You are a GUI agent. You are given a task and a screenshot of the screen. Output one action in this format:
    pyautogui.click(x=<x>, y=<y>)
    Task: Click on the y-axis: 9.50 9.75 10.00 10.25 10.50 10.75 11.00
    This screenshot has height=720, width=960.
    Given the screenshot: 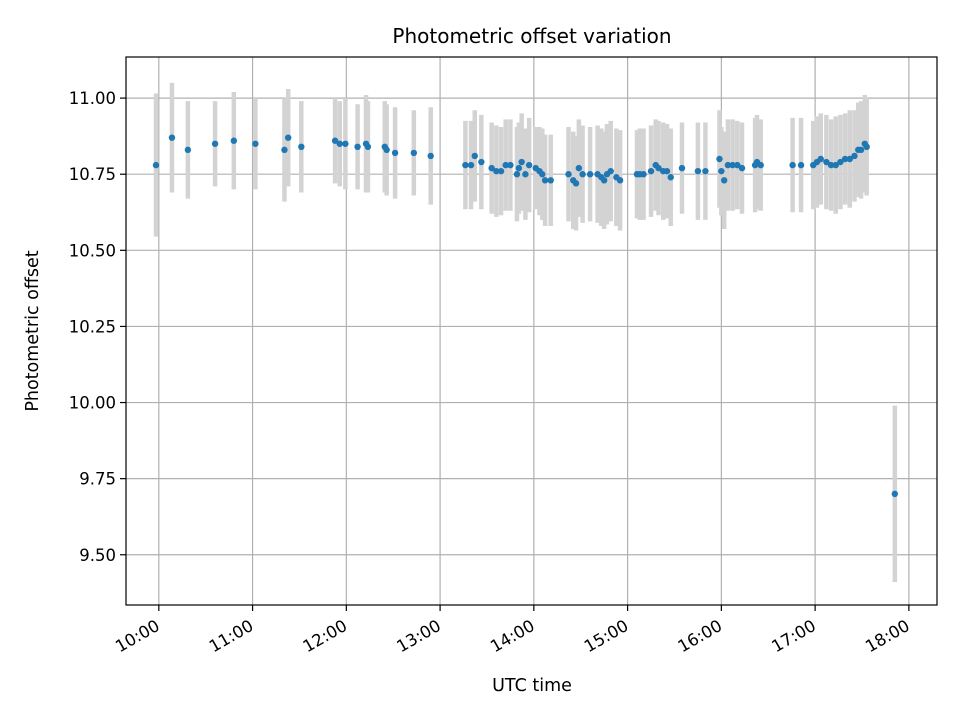 What is the action you would take?
    pyautogui.click(x=97, y=327)
    